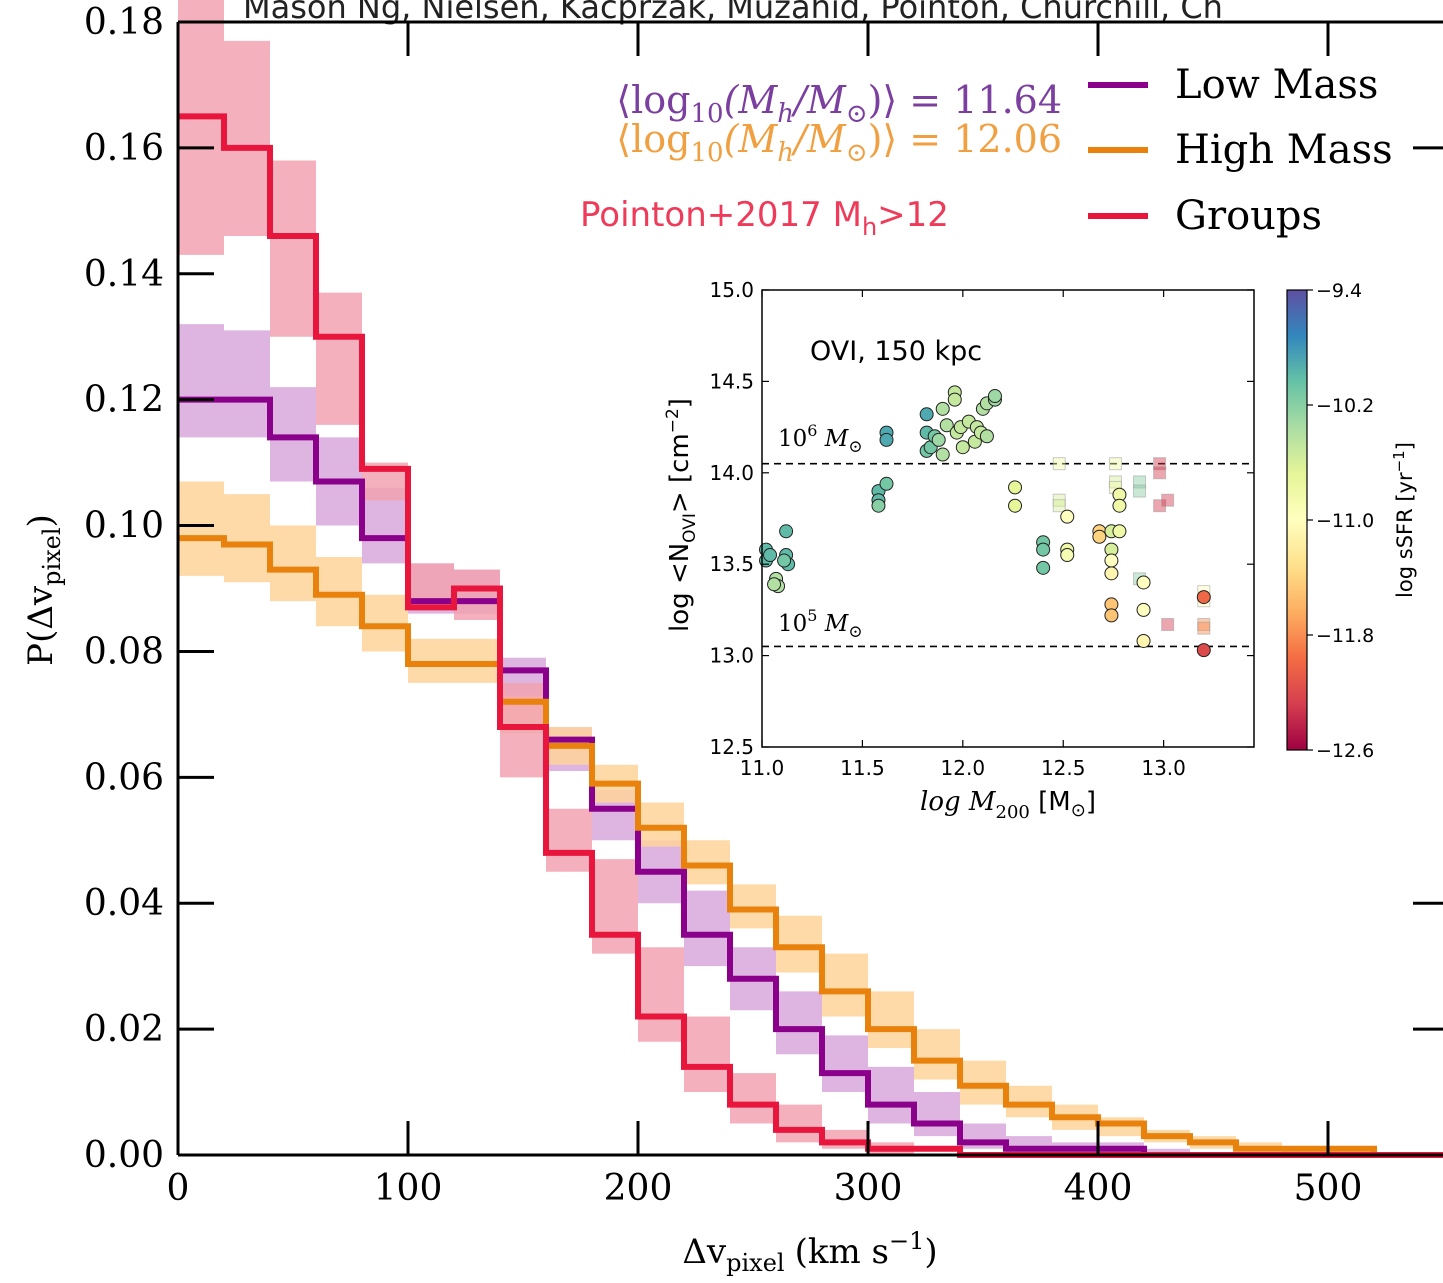  I want to click on x-tick-label: 300, so click(868, 1188).